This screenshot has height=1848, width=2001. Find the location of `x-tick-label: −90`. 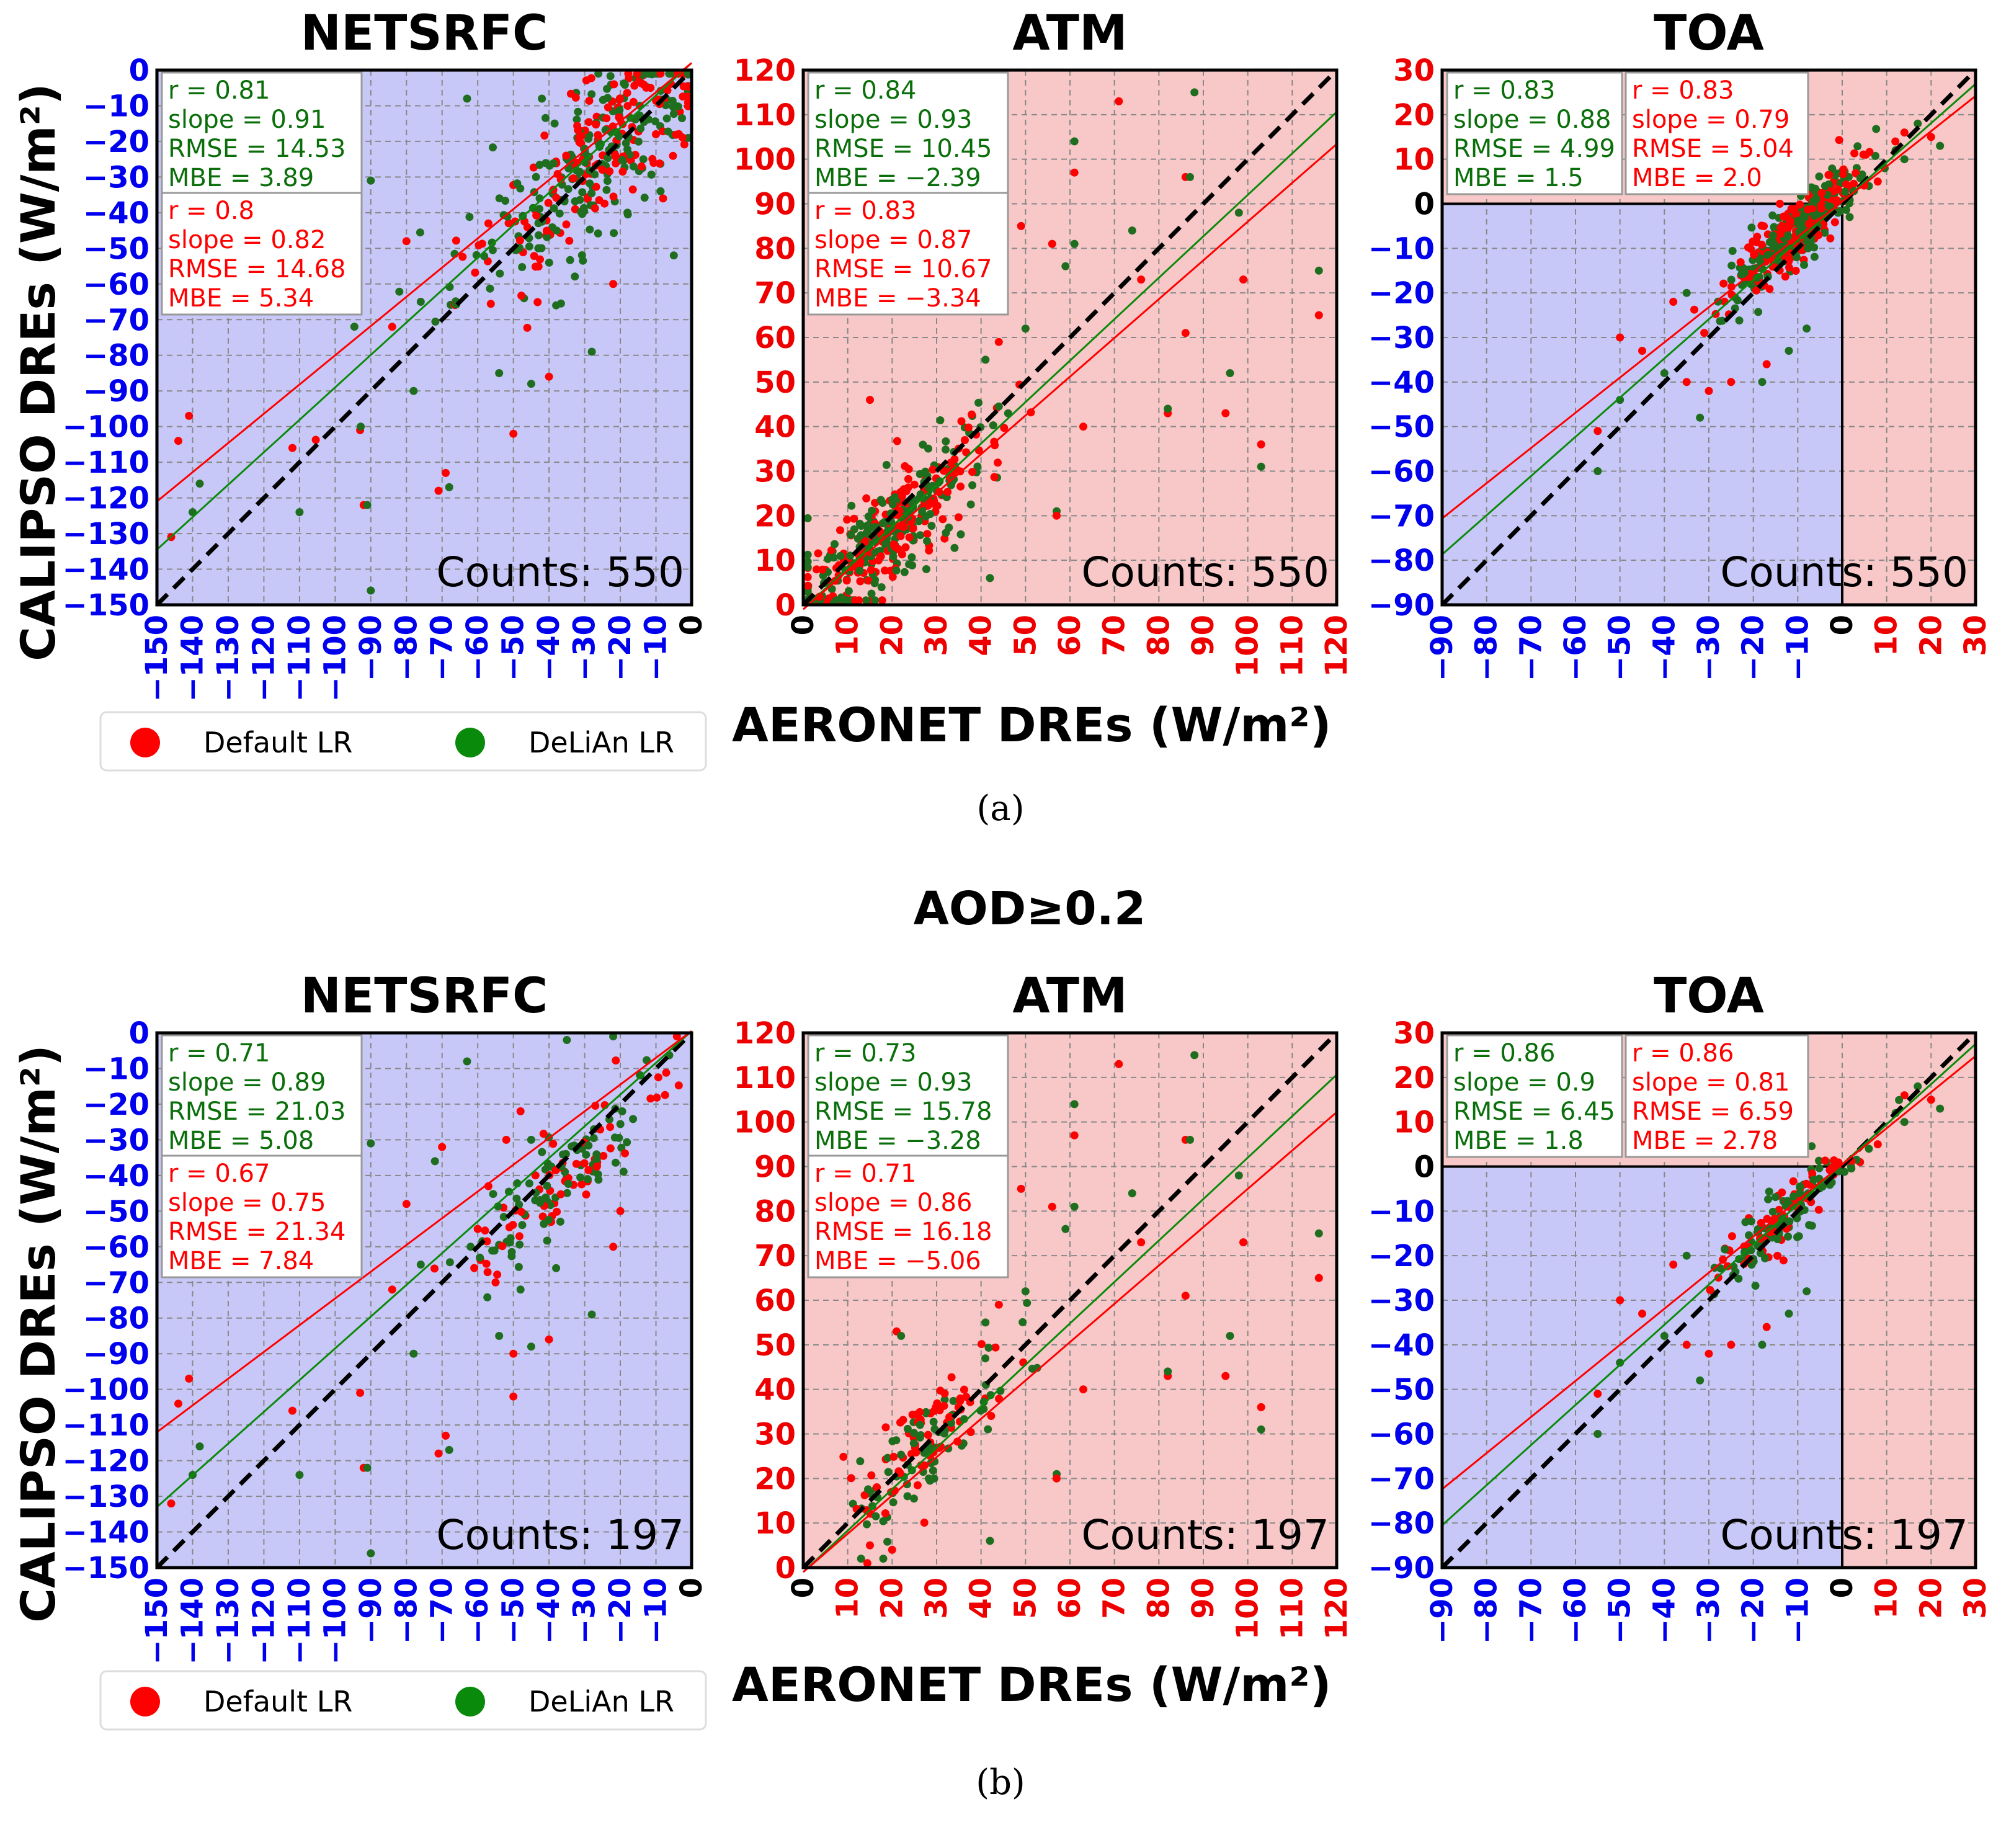

x-tick-label: −90 is located at coordinates (1442, 648).